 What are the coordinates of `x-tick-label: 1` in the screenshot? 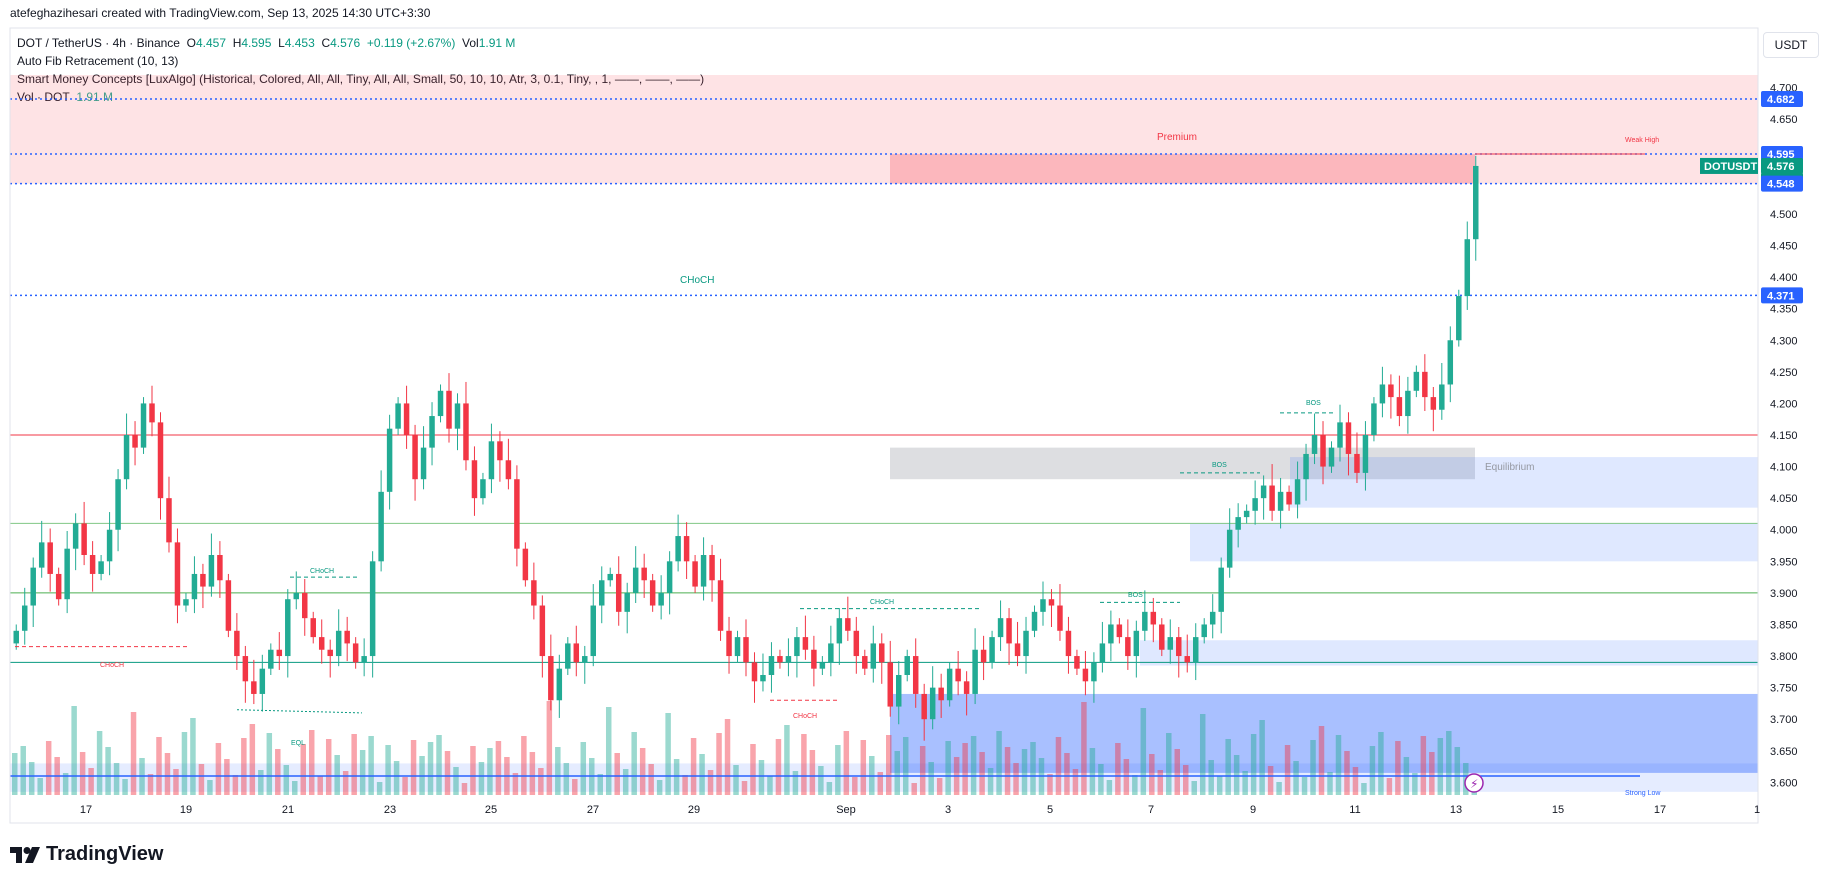 It's located at (1757, 810).